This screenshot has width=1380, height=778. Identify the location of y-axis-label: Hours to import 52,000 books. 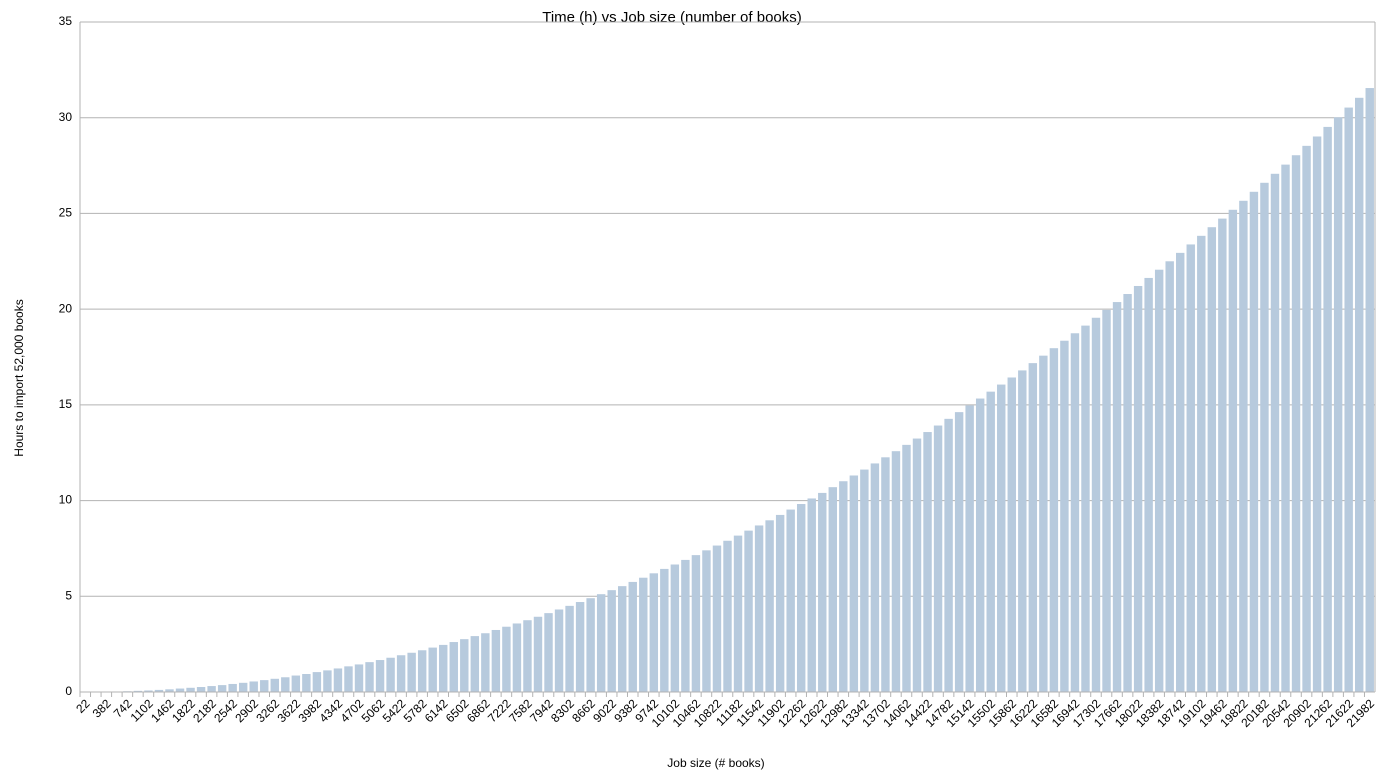
(19, 377).